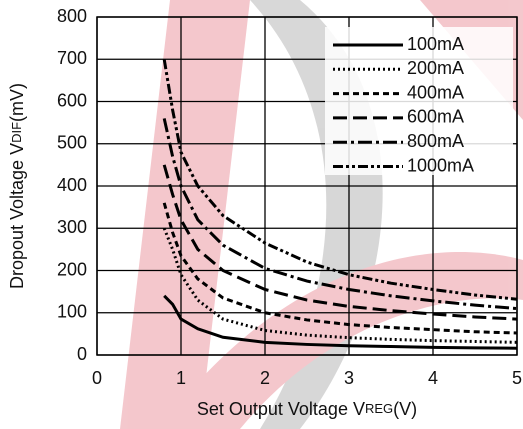 The height and width of the screenshot is (429, 523). I want to click on y-axis-label-unit: (mV), so click(17, 102).